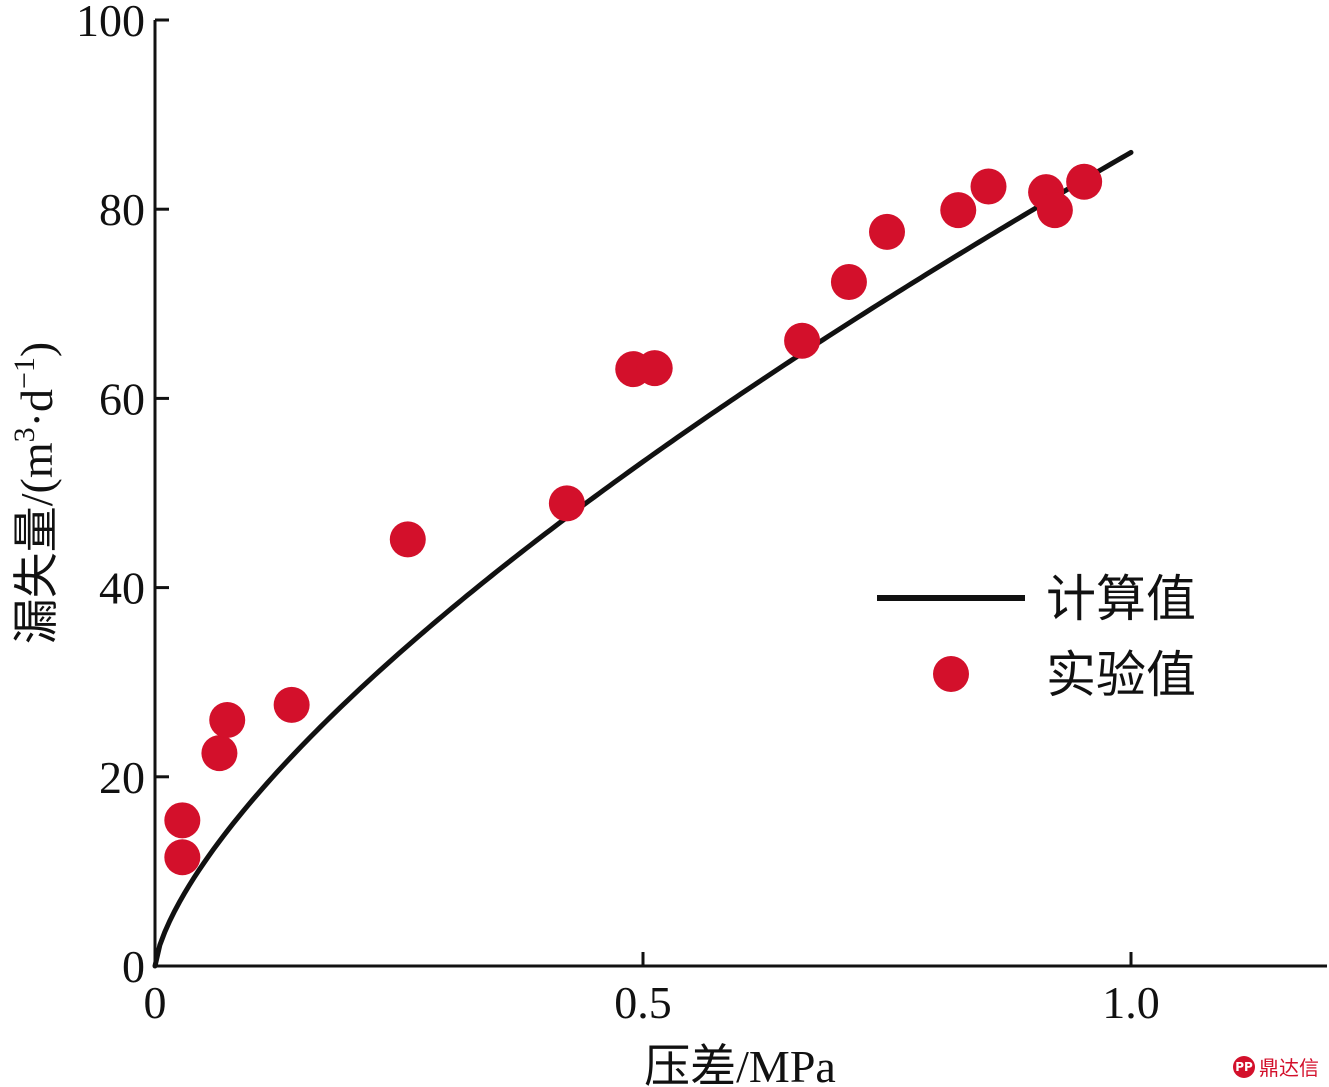 The image size is (1329, 1087). What do you see at coordinates (133, 966) in the screenshot?
I see `y-tick-label: 0` at bounding box center [133, 966].